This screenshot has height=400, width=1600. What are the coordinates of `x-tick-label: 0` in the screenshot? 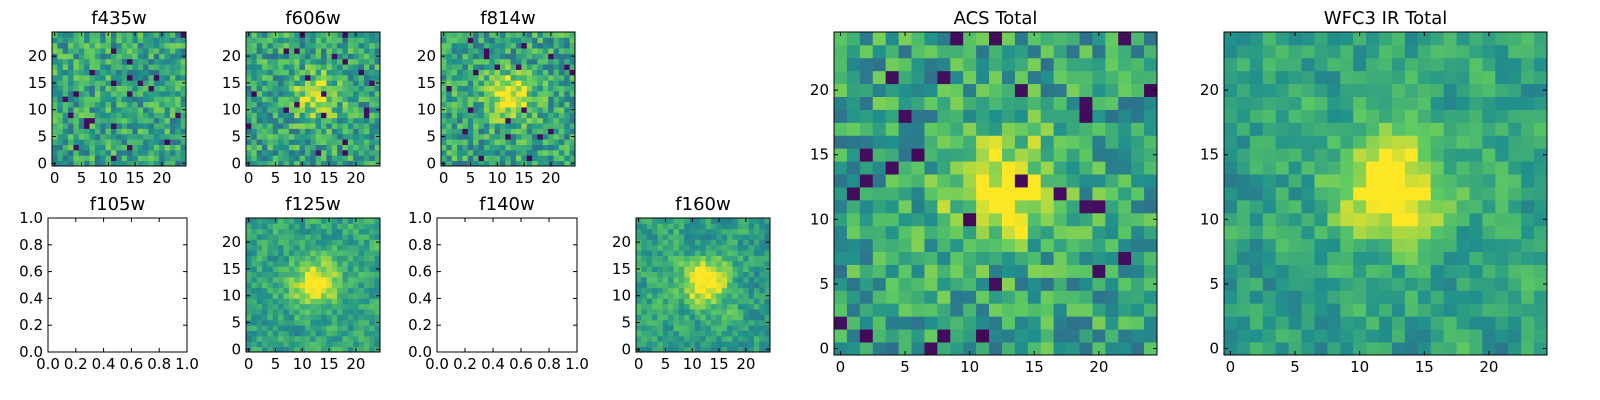 It's located at (444, 178).